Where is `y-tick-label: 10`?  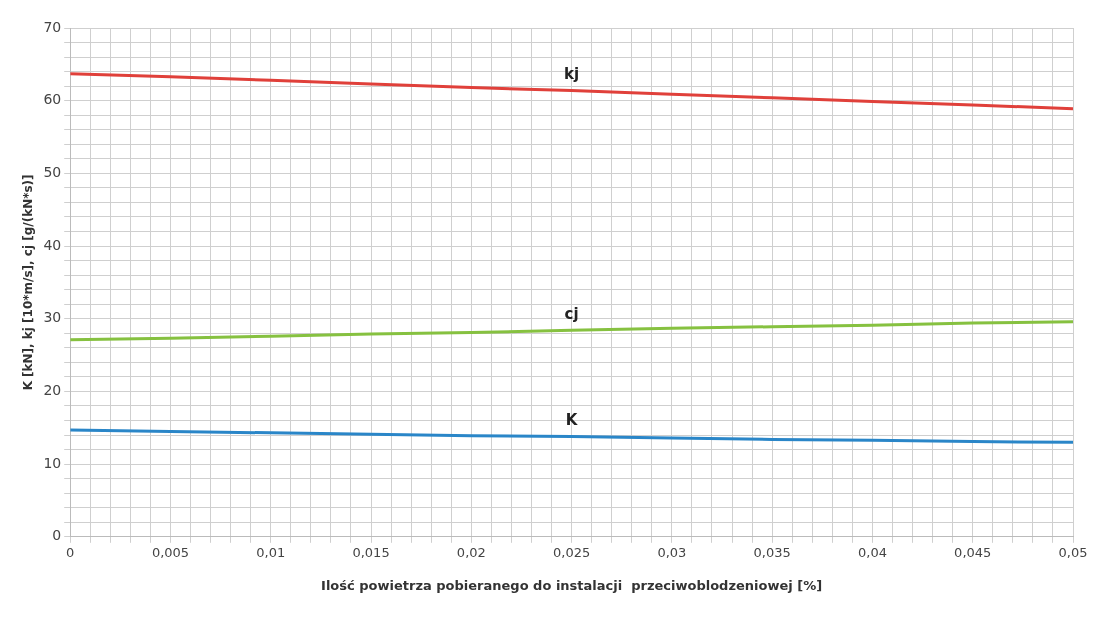
y-tick-label: 10 is located at coordinates (52, 462).